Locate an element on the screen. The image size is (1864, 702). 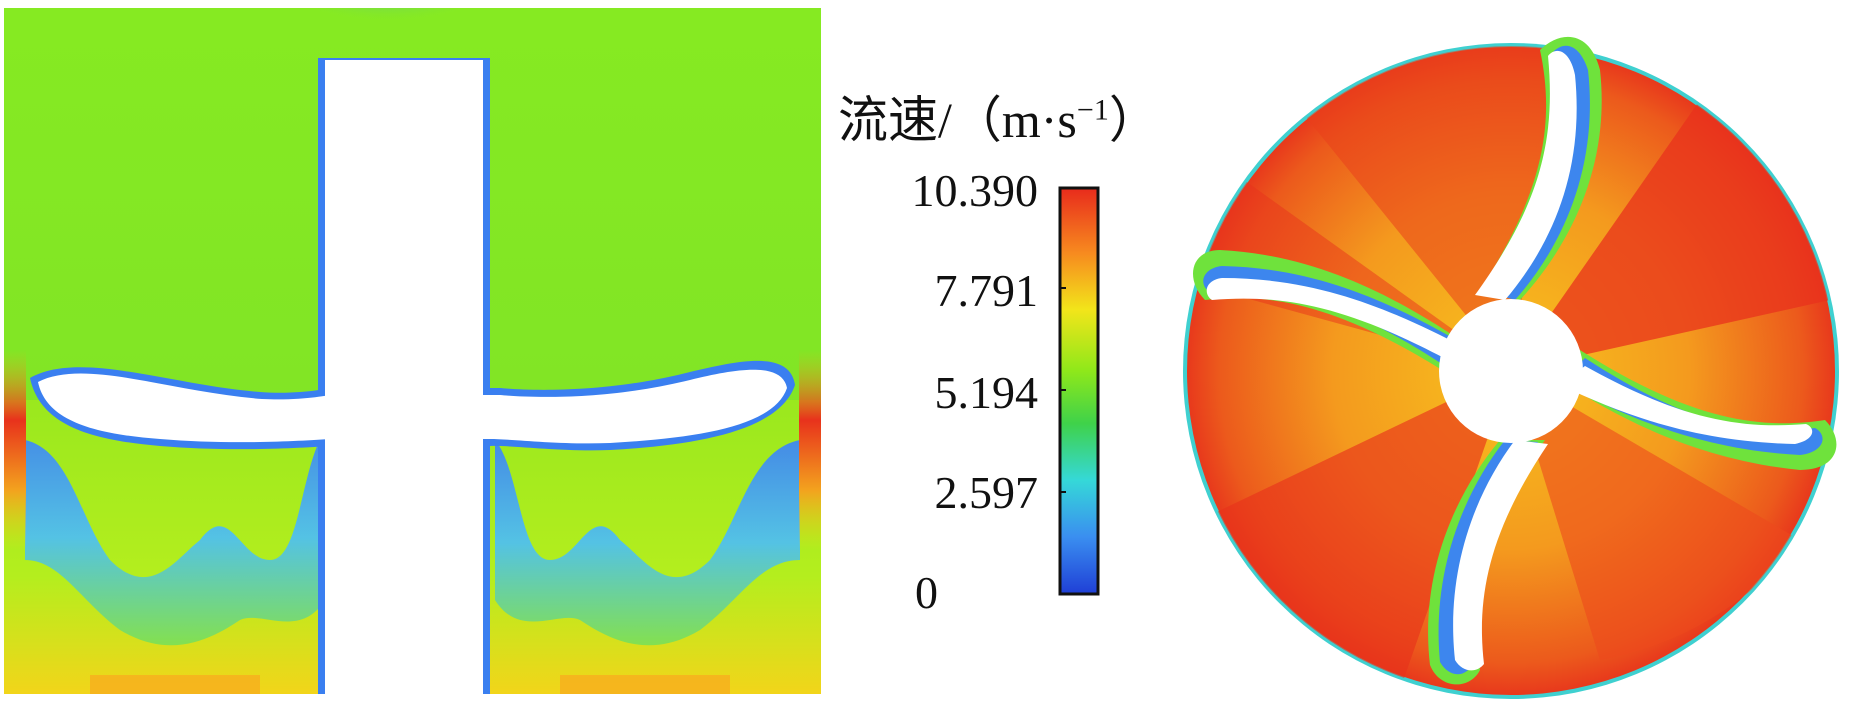
colorbar-tick-max: 10.390 is located at coordinates (975, 190).